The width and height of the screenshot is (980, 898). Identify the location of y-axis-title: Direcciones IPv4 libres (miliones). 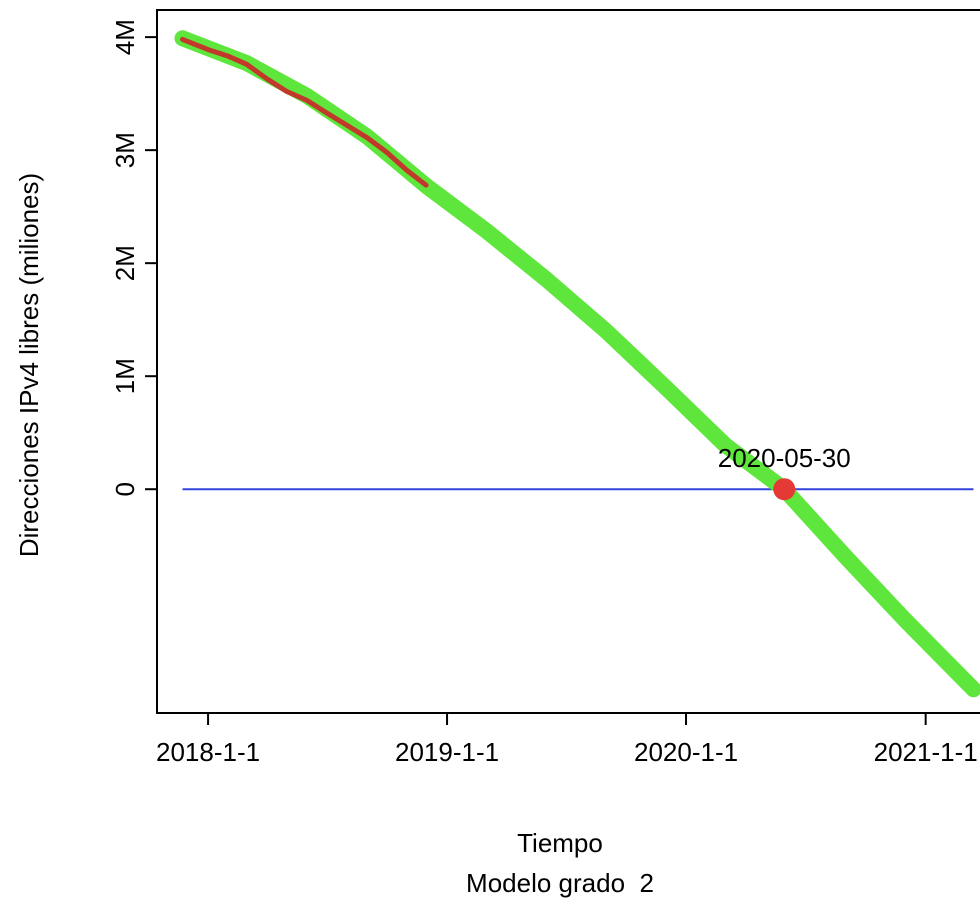
(29, 365).